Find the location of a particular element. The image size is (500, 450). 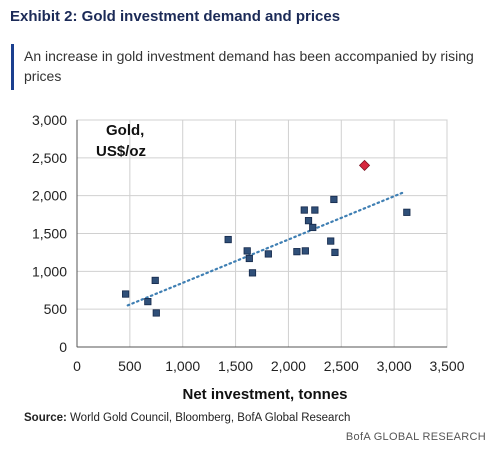

footer-brand: BofA GLOBAL RESEARCH is located at coordinates (415, 437).